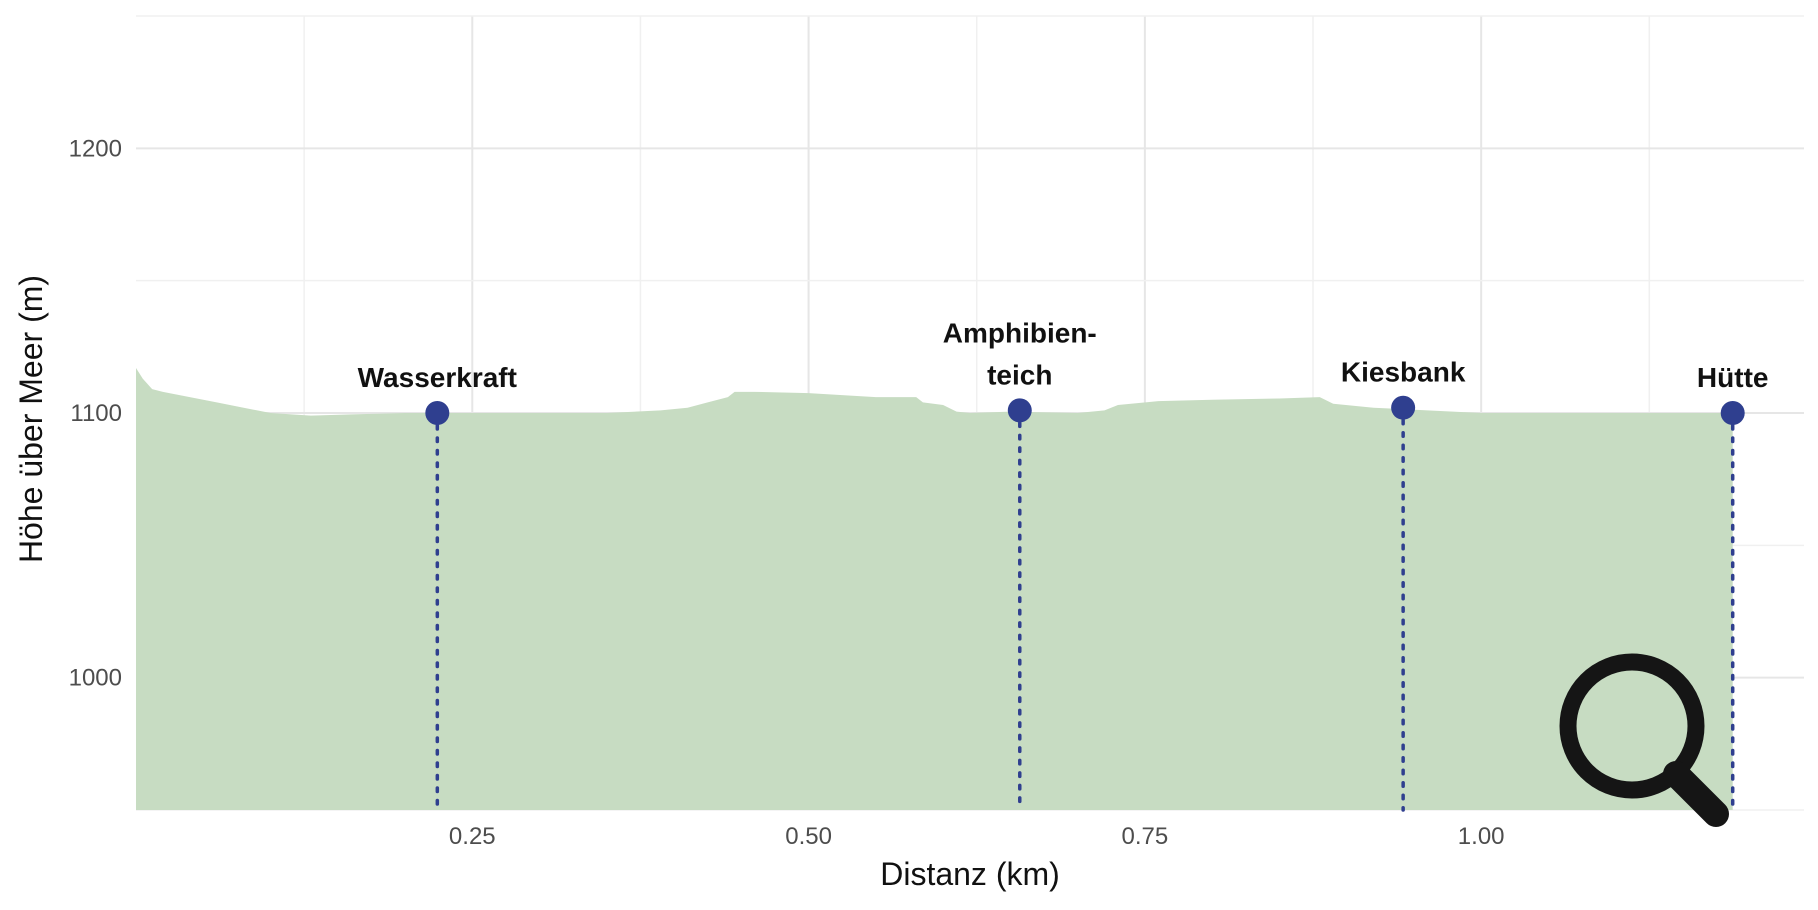  Describe the element at coordinates (1403, 372) in the screenshot. I see `poi-label: Kiesbank` at that location.